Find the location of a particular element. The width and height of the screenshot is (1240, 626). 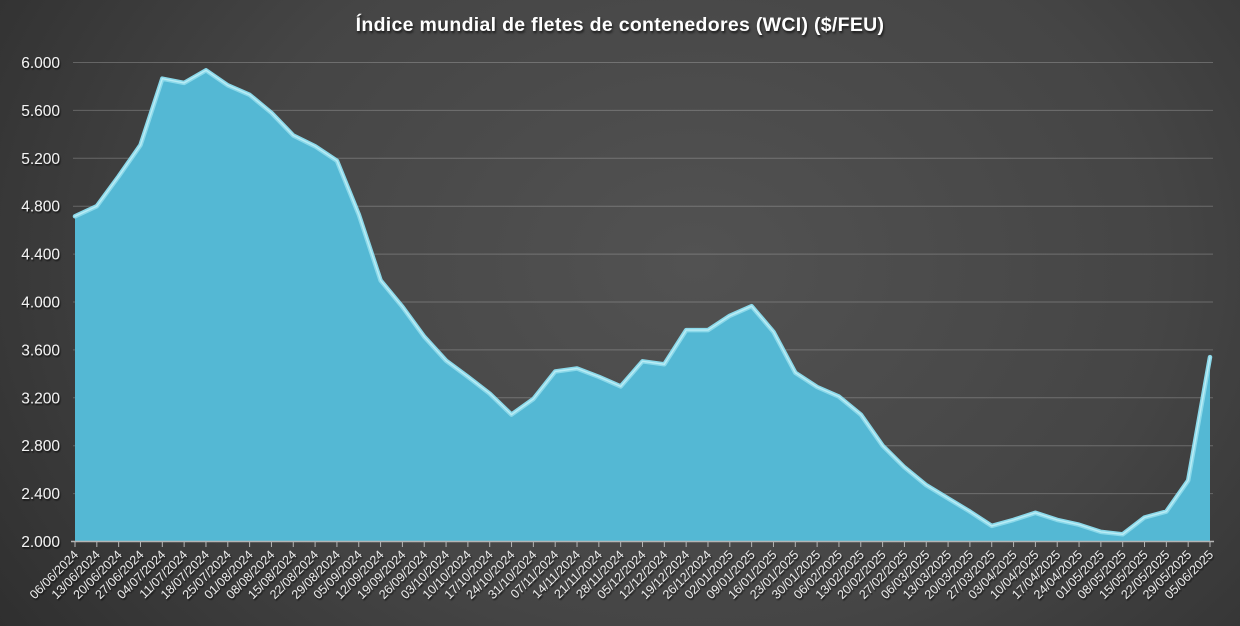

y-tick-label: 4.000 is located at coordinates (40, 303).